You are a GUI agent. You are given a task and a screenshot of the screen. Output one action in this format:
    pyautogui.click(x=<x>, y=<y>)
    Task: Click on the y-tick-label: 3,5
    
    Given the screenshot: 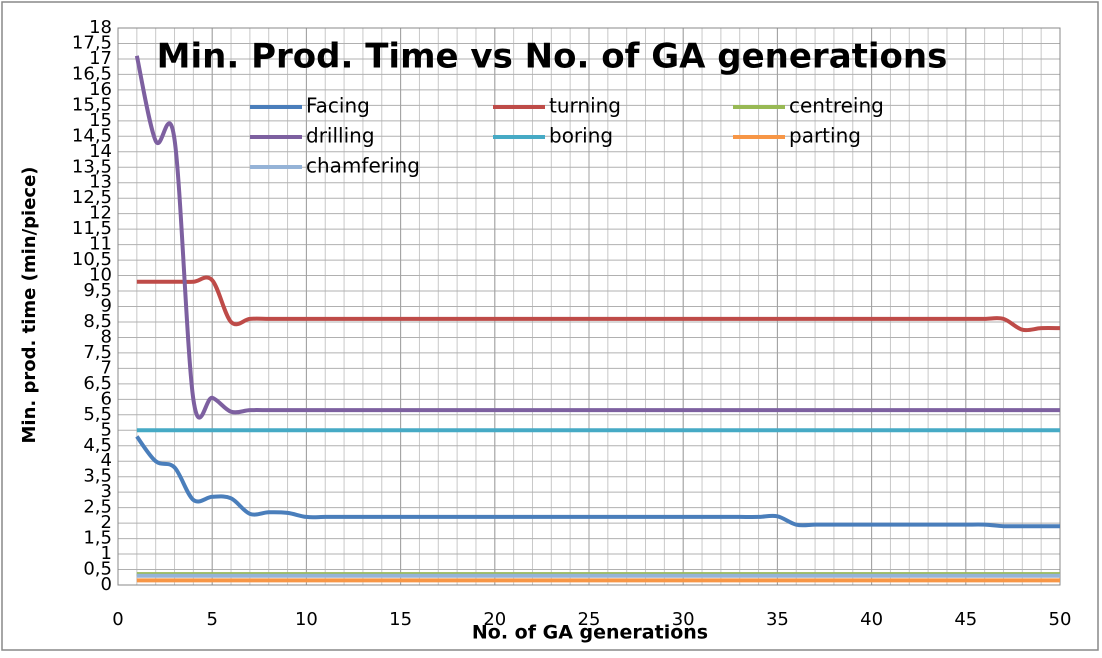 What is the action you would take?
    pyautogui.click(x=97, y=476)
    